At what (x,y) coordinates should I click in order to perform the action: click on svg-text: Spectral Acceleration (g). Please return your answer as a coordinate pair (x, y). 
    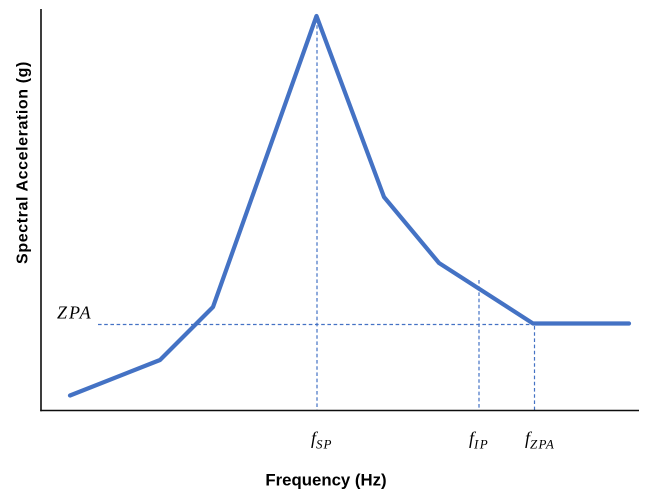
    Looking at the image, I should click on (23, 162).